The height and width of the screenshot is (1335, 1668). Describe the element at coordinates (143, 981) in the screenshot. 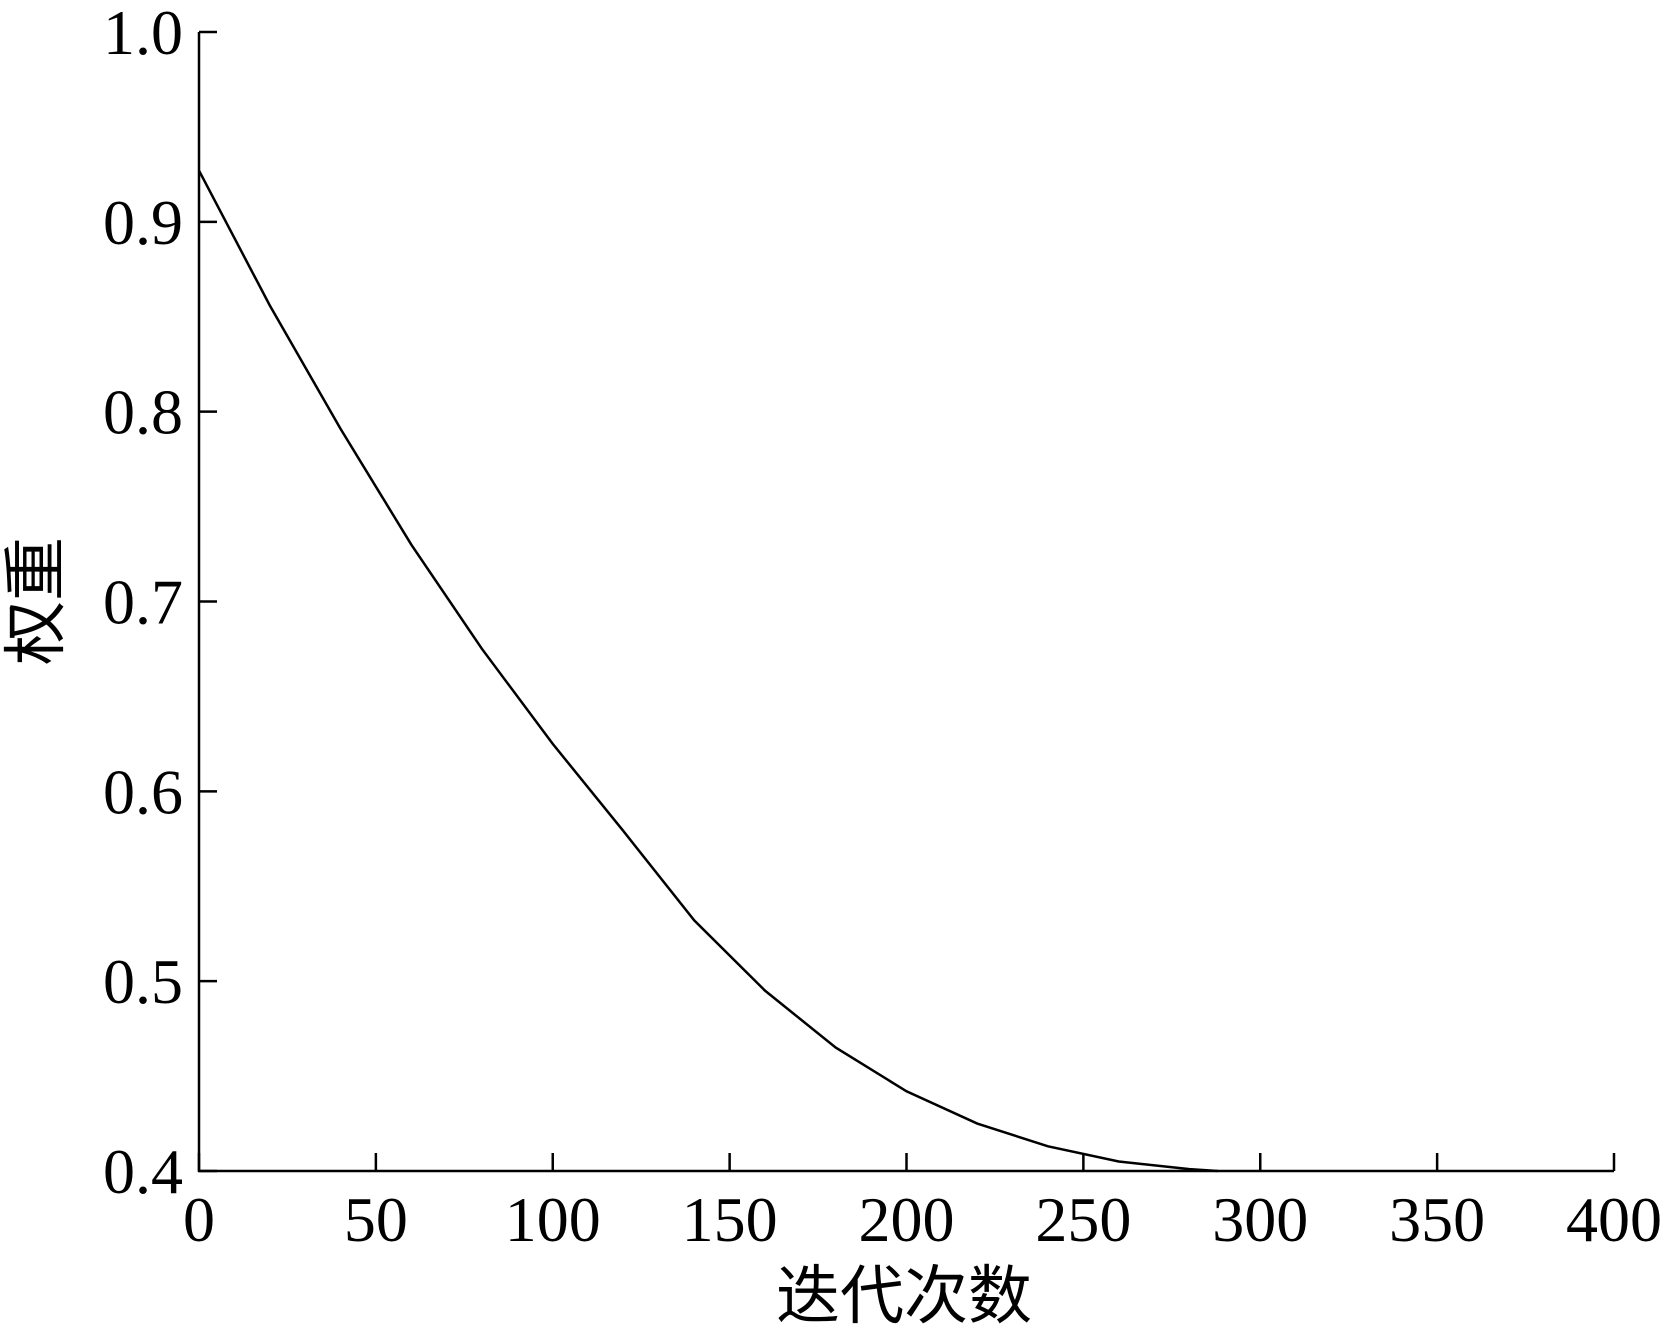

I see `y-tick-label: 0.5` at that location.